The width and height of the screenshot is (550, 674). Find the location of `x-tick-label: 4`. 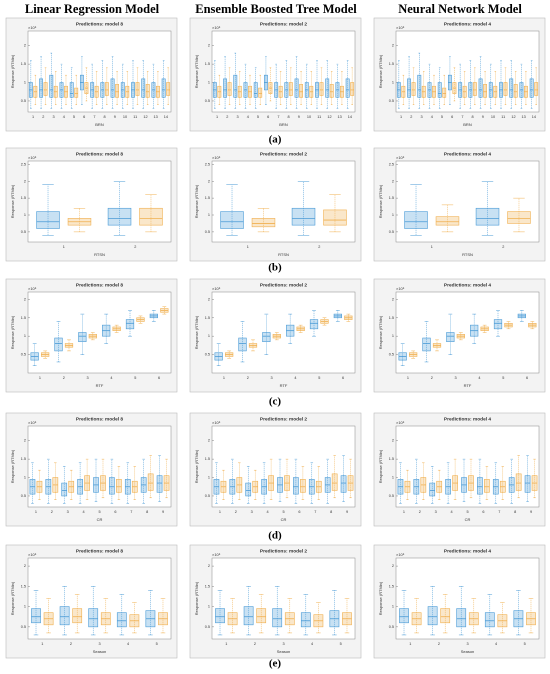

x-tick-label: 4 is located at coordinates (452, 512).